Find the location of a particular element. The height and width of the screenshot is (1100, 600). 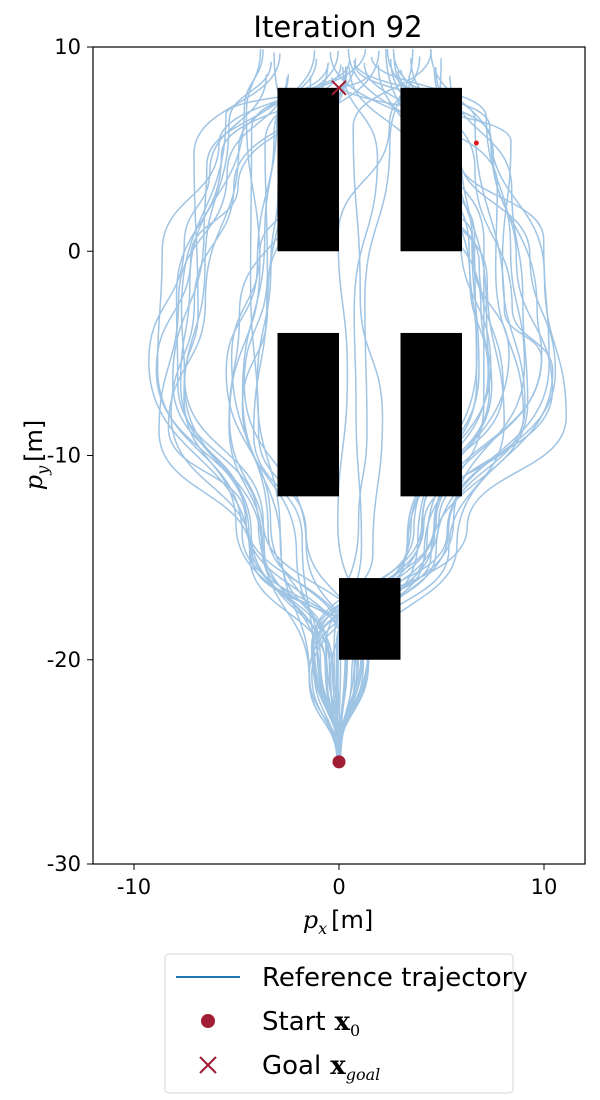

legend-goal-marker is located at coordinates (208, 1065).